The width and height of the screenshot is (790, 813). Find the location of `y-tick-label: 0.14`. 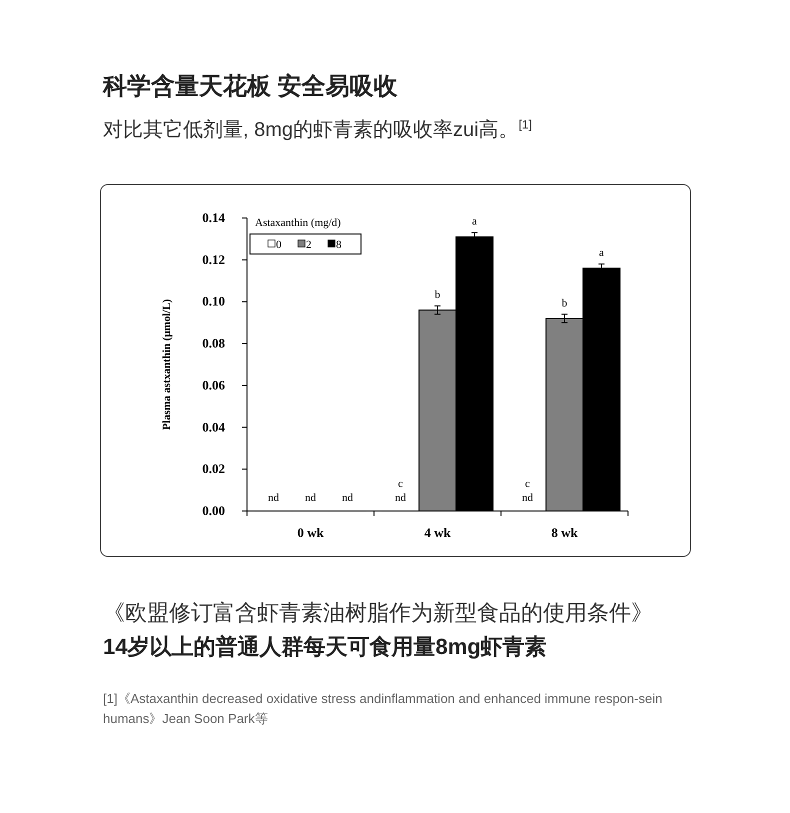

y-tick-label: 0.14 is located at coordinates (214, 217).